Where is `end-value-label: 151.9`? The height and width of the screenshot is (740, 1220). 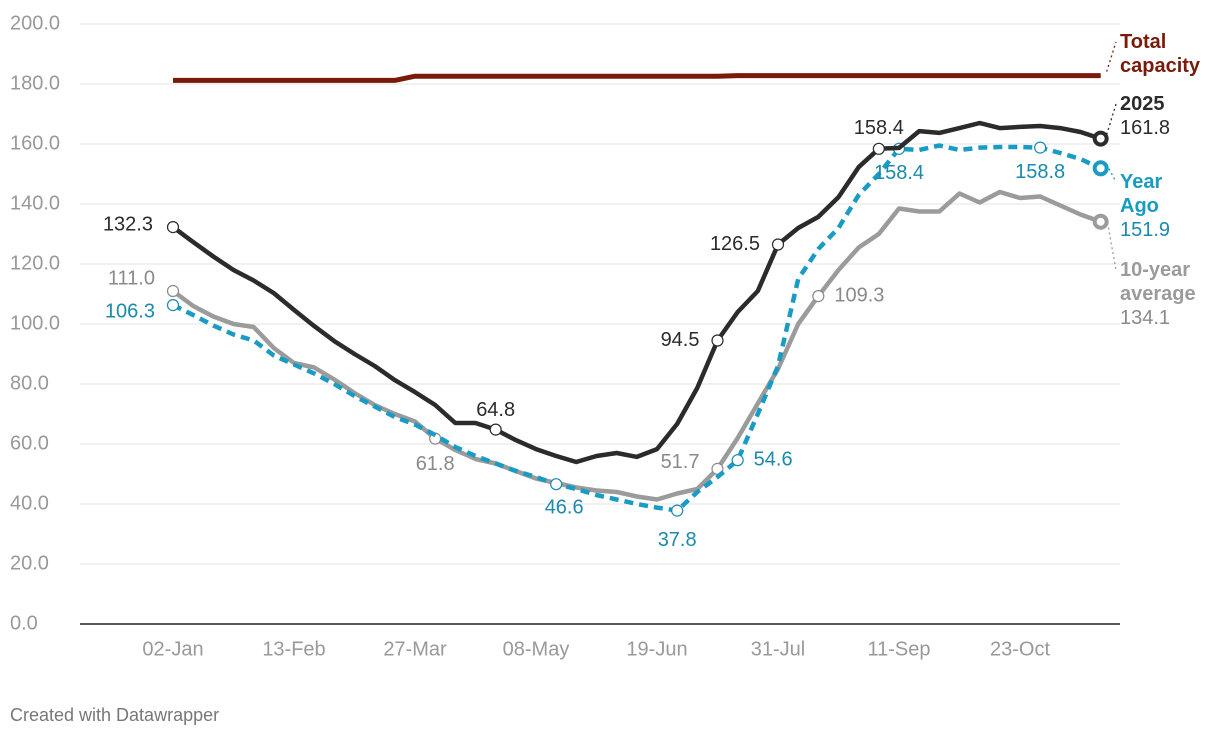
end-value-label: 151.9 is located at coordinates (1145, 230).